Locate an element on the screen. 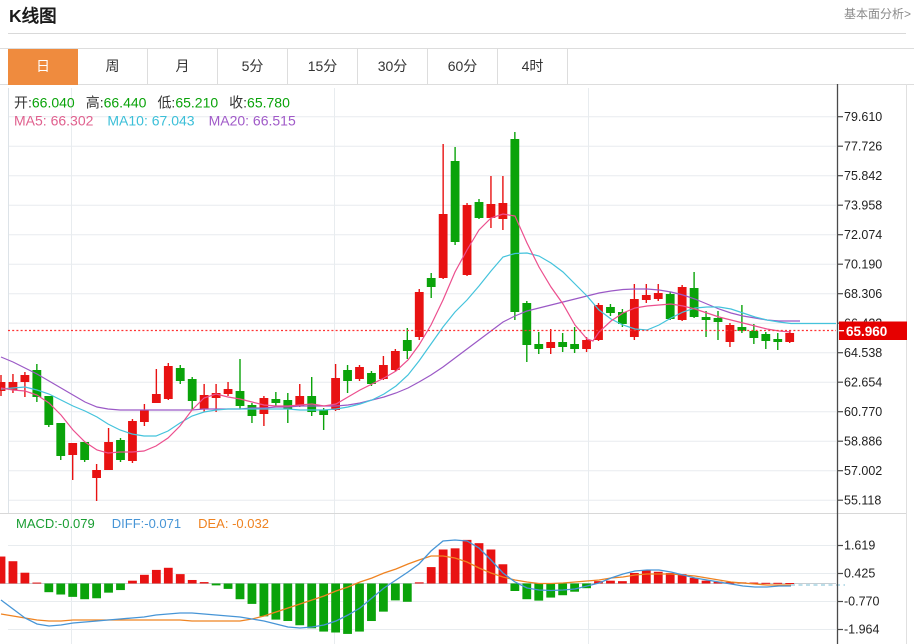 The image size is (914, 644). svg-text: 0.425 is located at coordinates (859, 574).